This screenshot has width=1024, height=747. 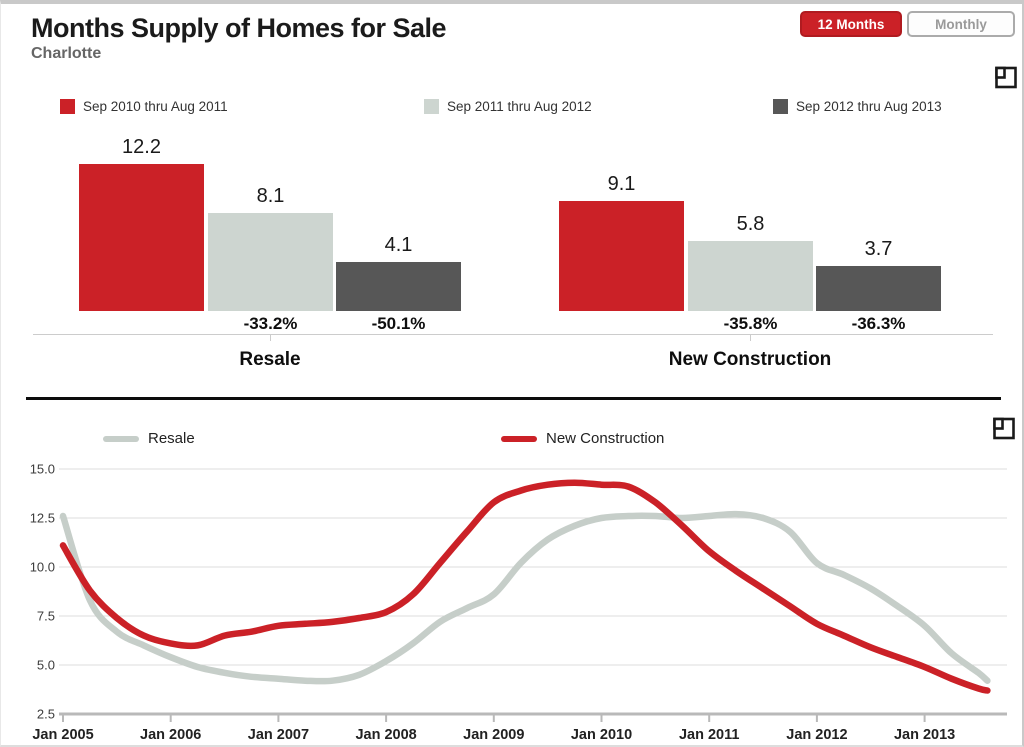 I want to click on y-axis-label: 2.5, so click(x=46, y=714).